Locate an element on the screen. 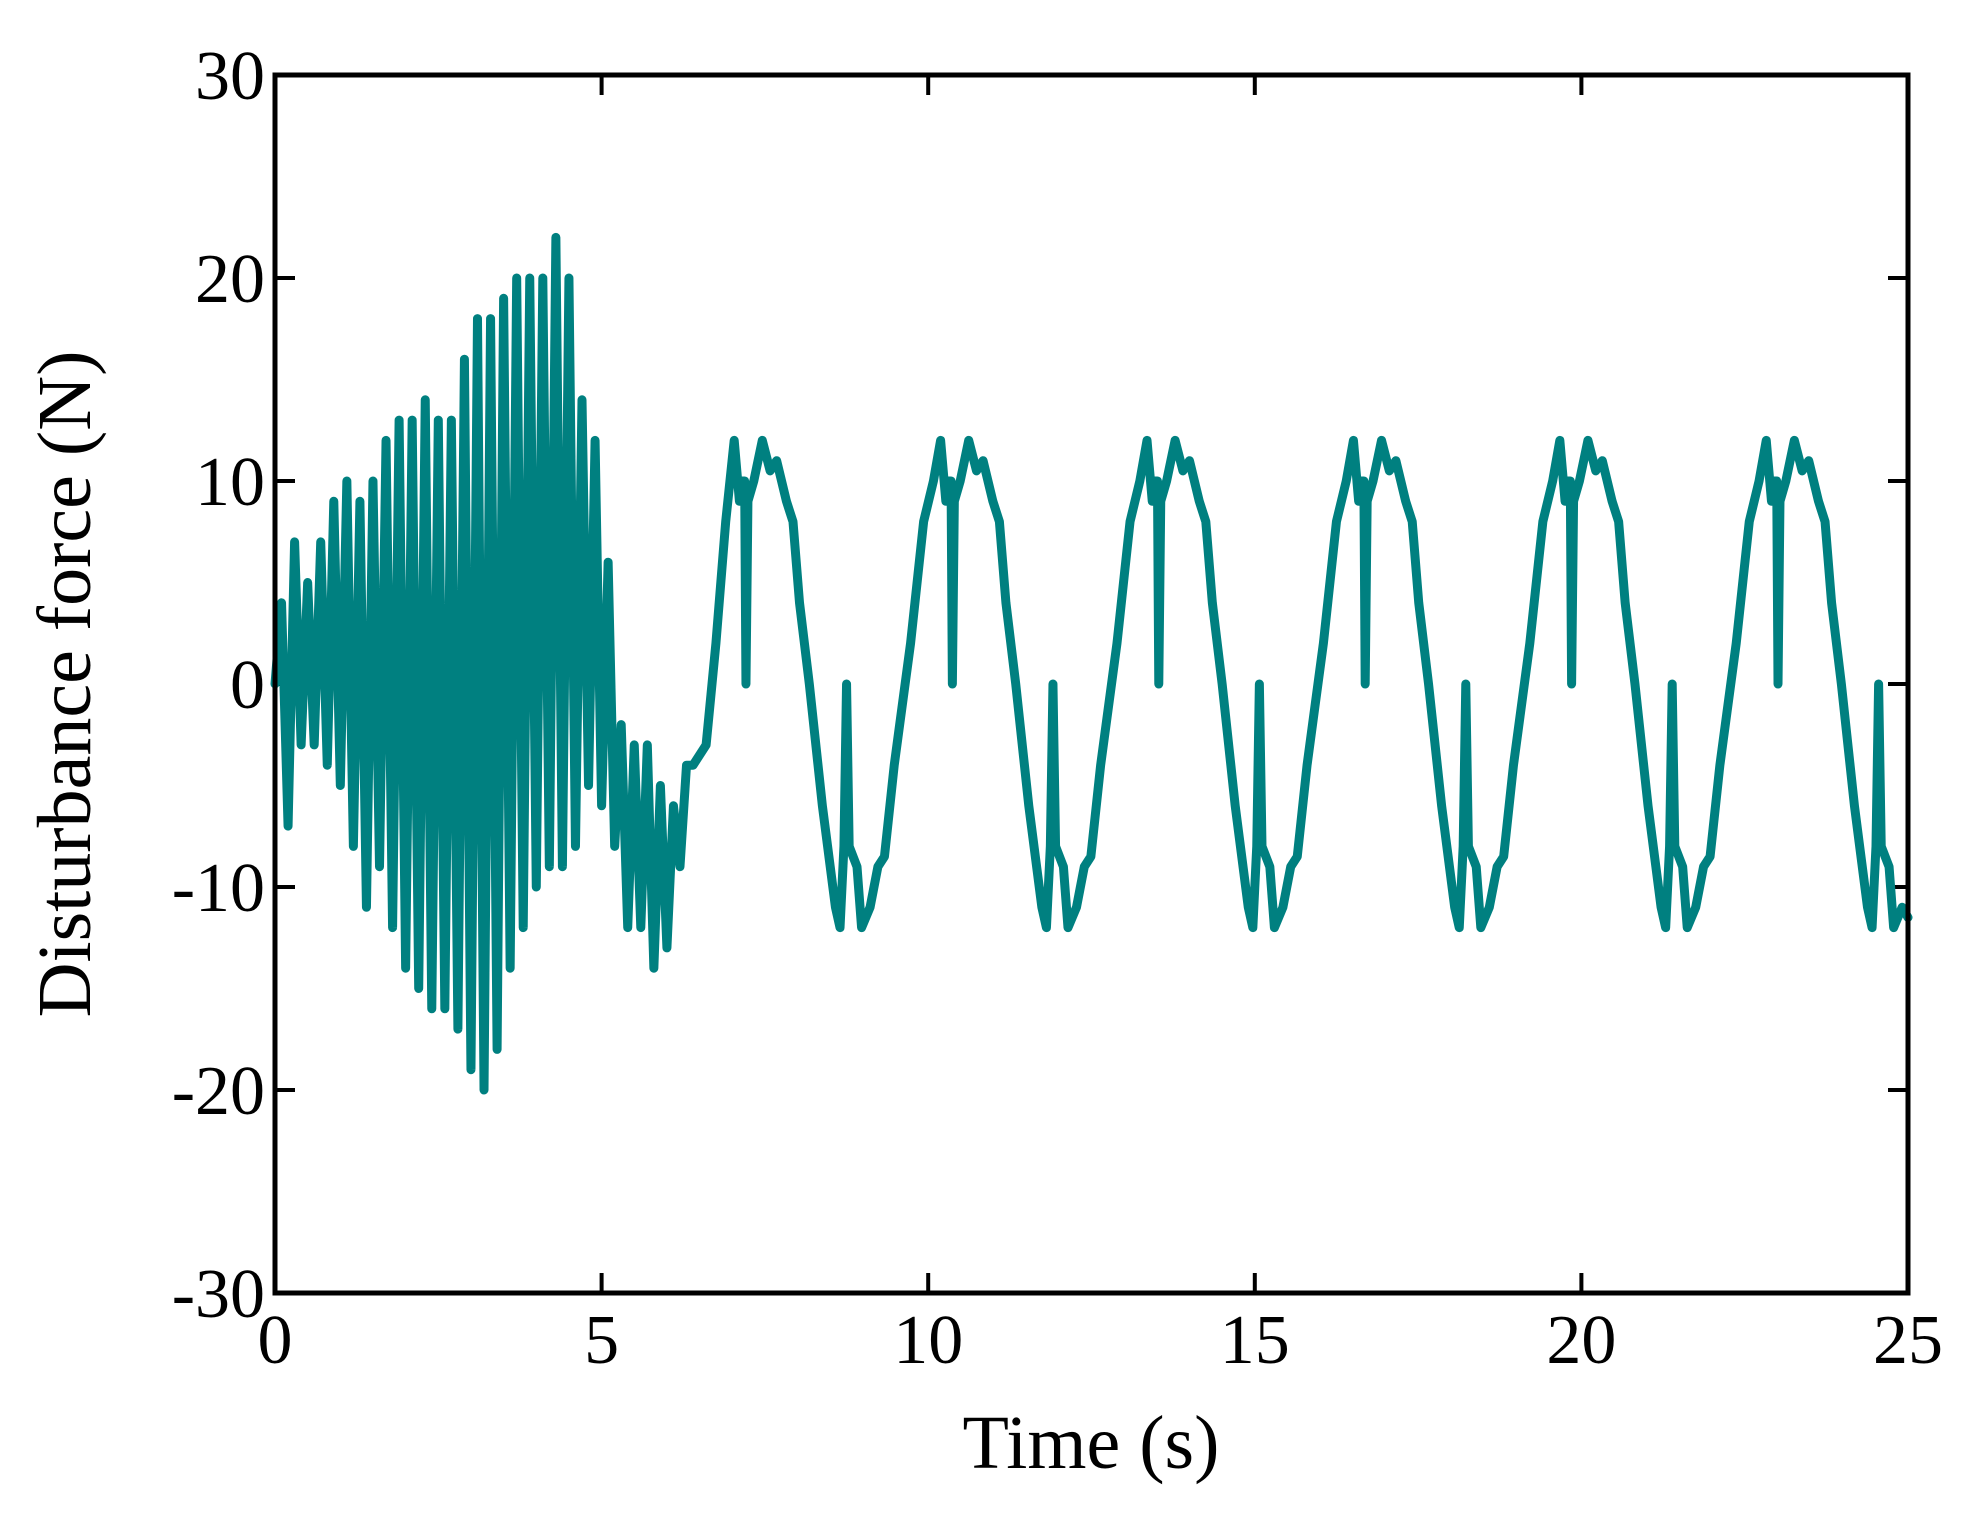 The height and width of the screenshot is (1529, 1975). x-tick-label: 15 is located at coordinates (1255, 1340).